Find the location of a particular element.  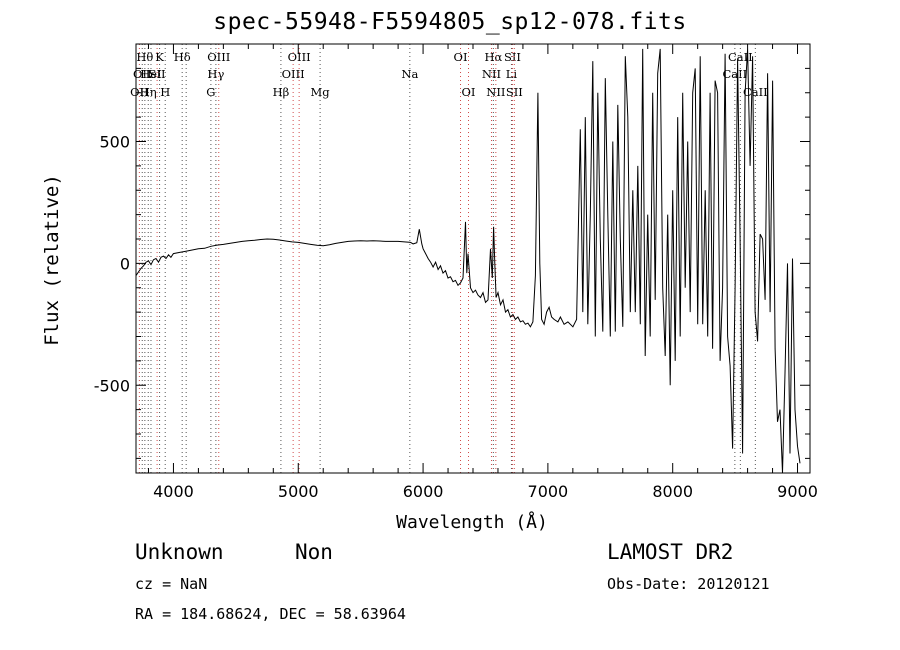

survey-name: LAMOST DR2 is located at coordinates (670, 552).